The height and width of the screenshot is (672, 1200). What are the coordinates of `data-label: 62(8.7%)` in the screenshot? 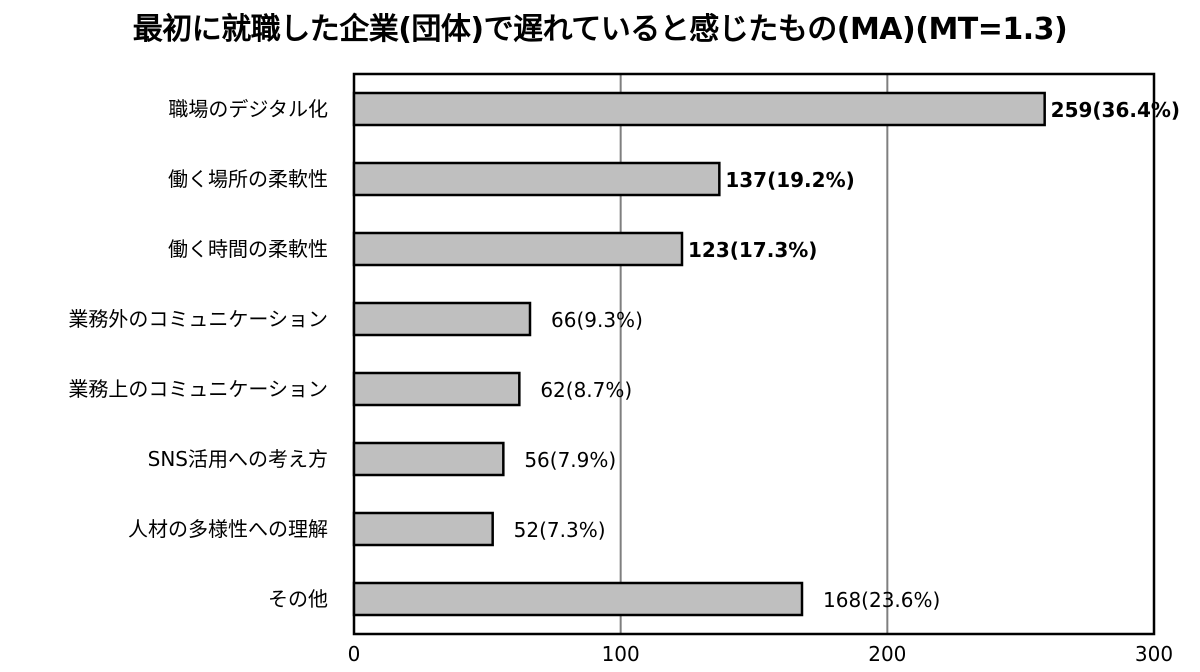 It's located at (586, 390).